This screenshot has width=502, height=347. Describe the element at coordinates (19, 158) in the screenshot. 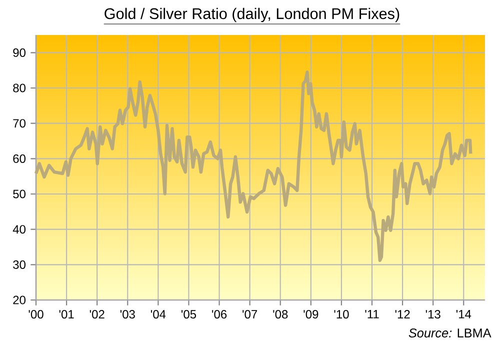

I see `y-tick-label: 60` at that location.